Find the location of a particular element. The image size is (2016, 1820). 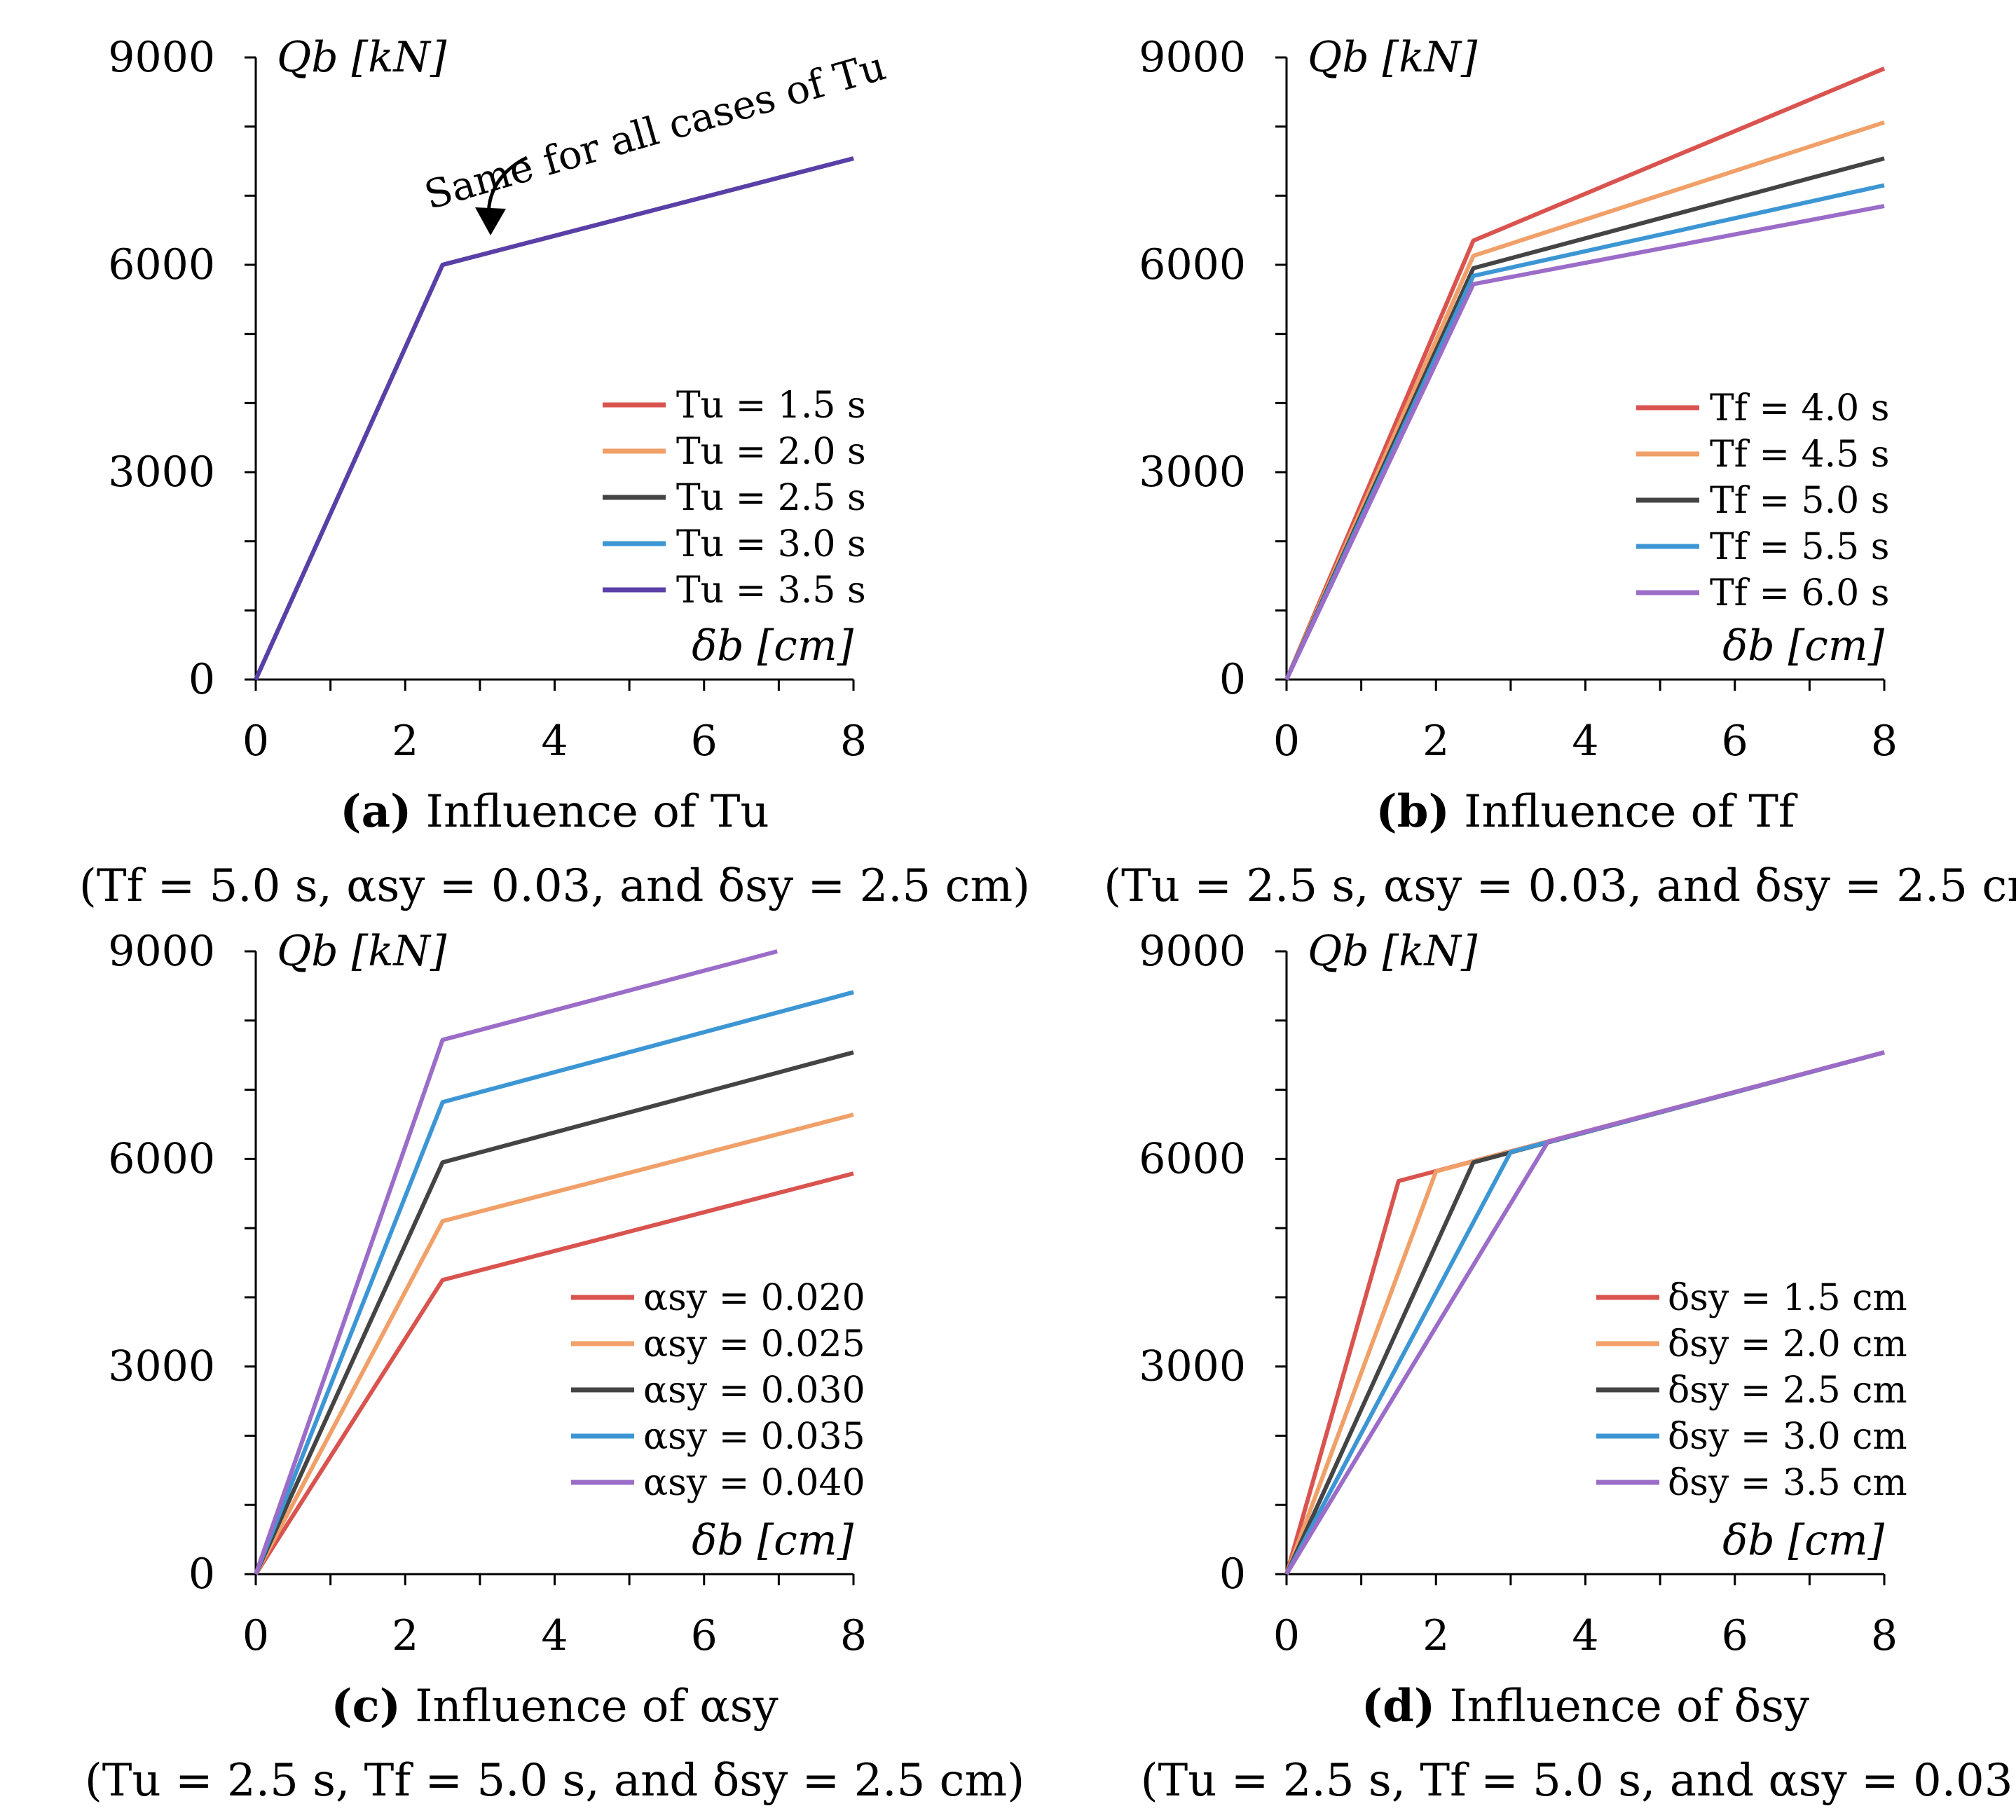

caption-text: Influence of Tf is located at coordinates (1631, 812).